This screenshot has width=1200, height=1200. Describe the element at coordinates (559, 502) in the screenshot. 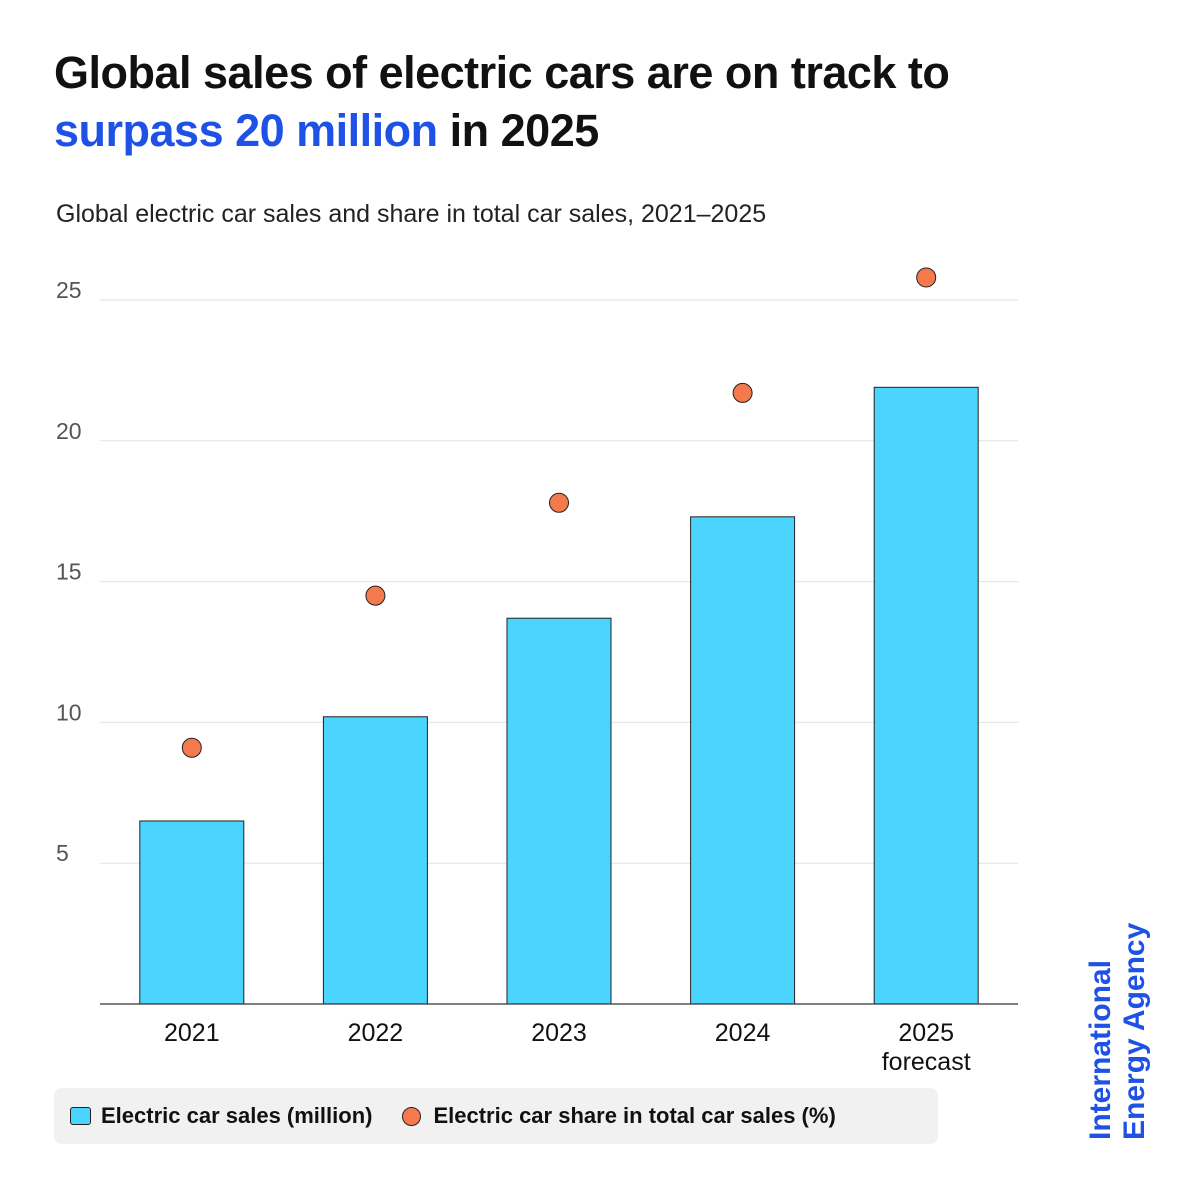

I see `dot-2023` at that location.